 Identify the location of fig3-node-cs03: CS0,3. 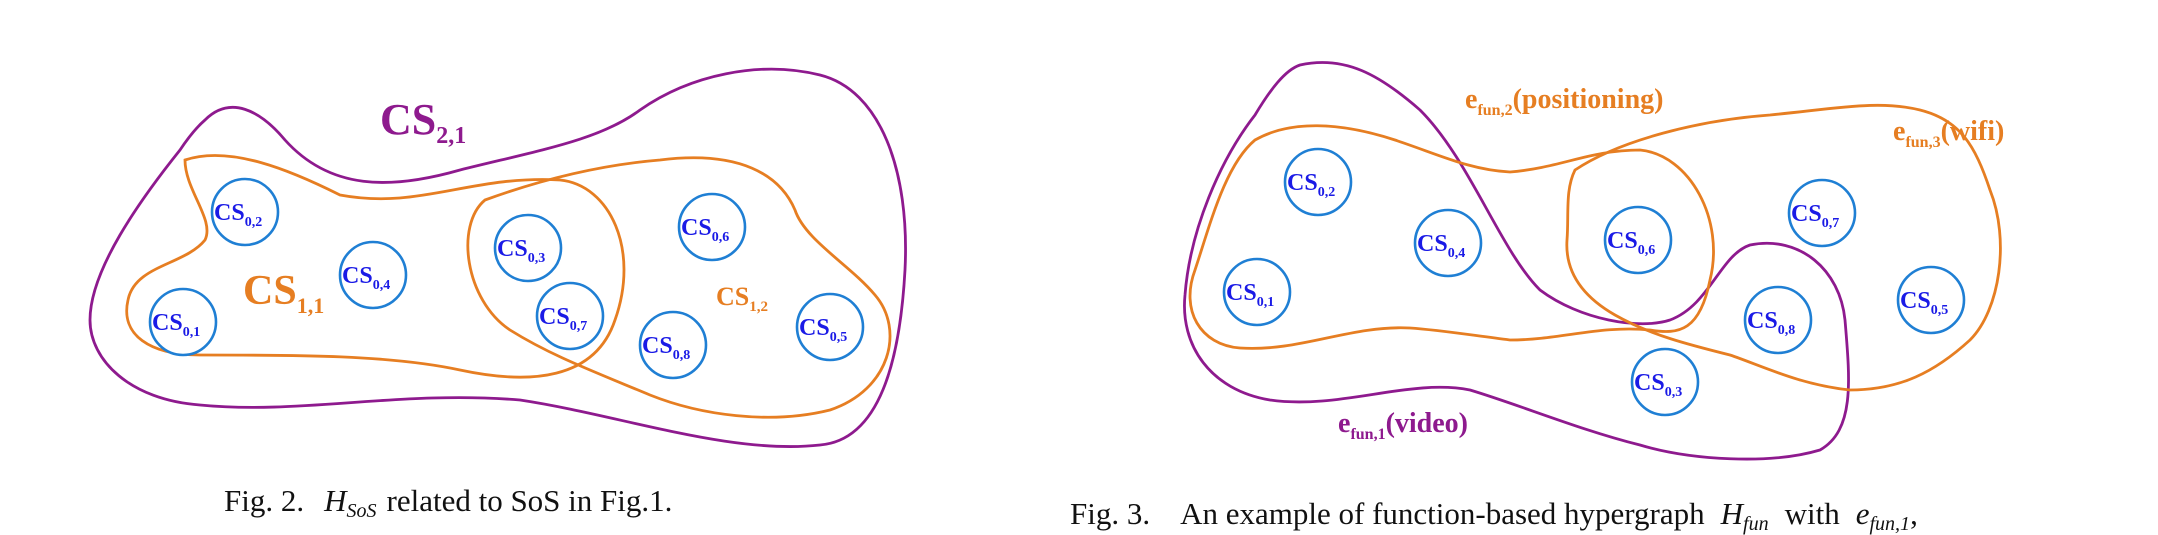
(1665, 382).